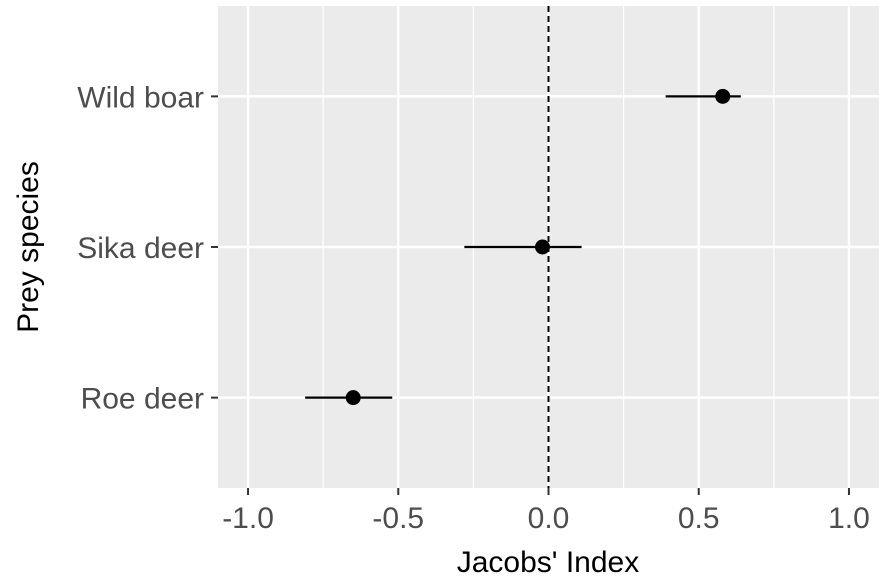  What do you see at coordinates (28, 247) in the screenshot?
I see `y-axis-title: Prey species` at bounding box center [28, 247].